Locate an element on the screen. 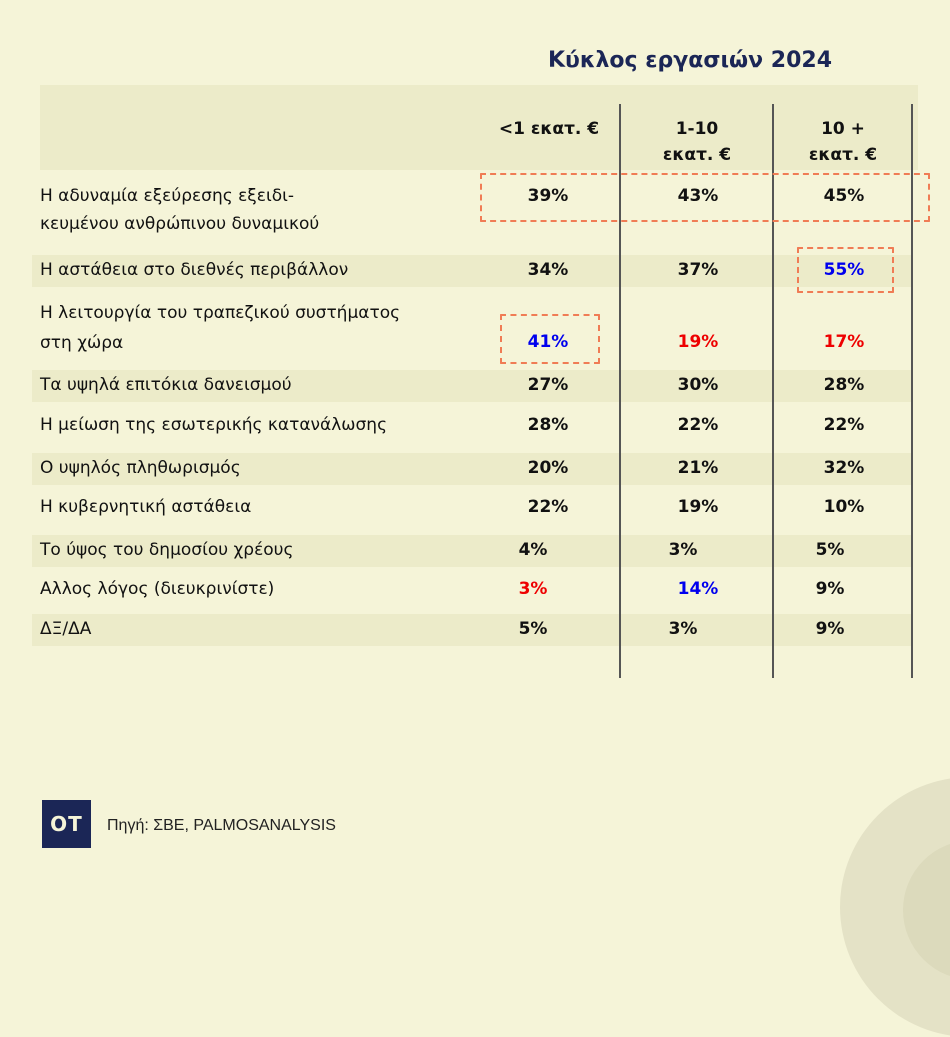 The height and width of the screenshot is (1037, 950). row-label: Η μείωση της εσωτερικής κατανάλωσης is located at coordinates (214, 425).